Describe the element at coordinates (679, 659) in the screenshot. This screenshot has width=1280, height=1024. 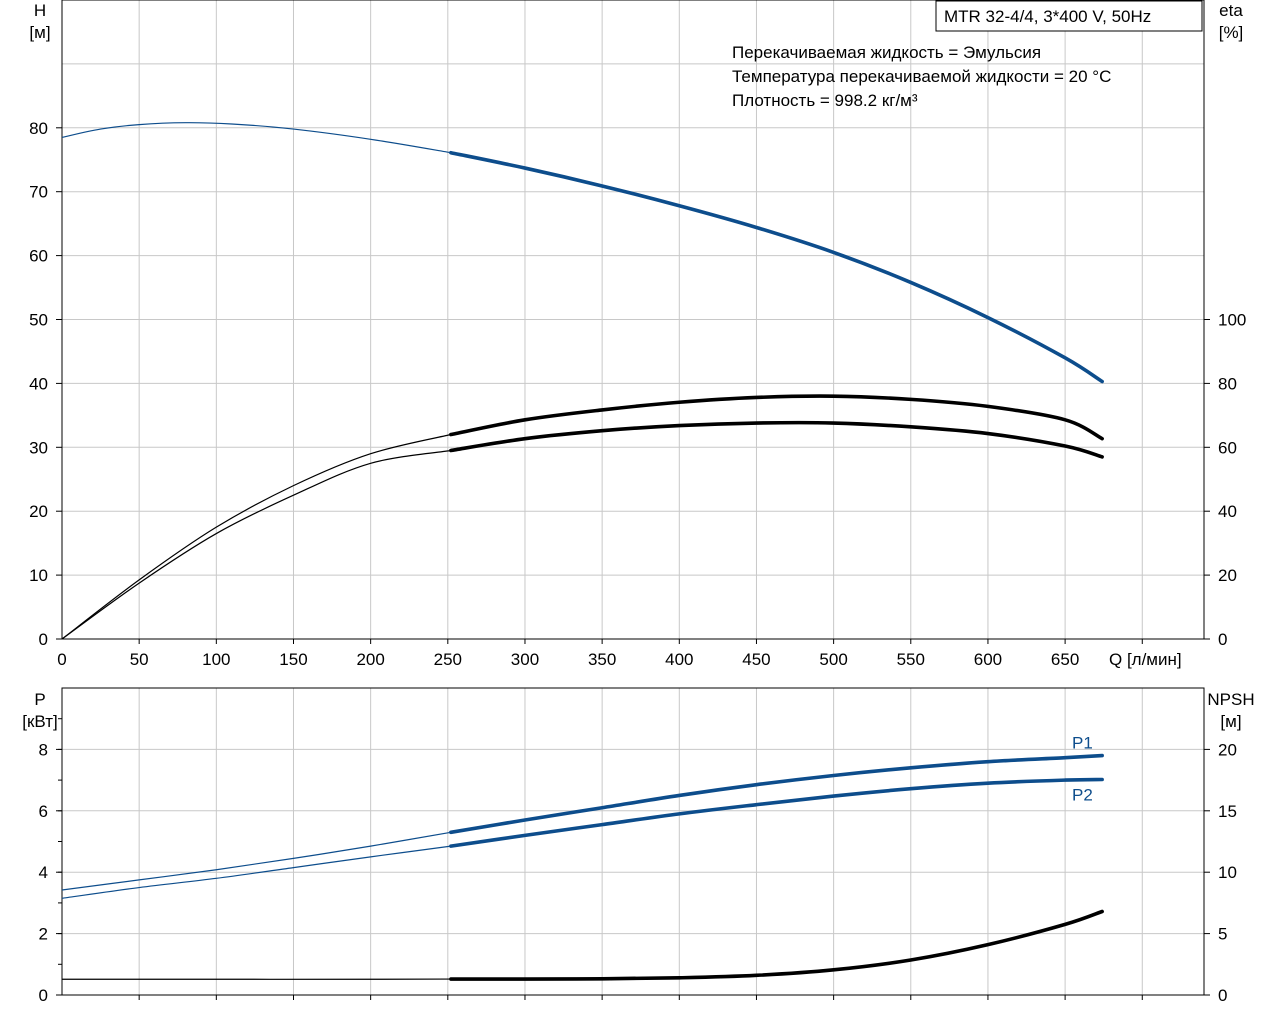
I see `x-tick-label: 400` at that location.